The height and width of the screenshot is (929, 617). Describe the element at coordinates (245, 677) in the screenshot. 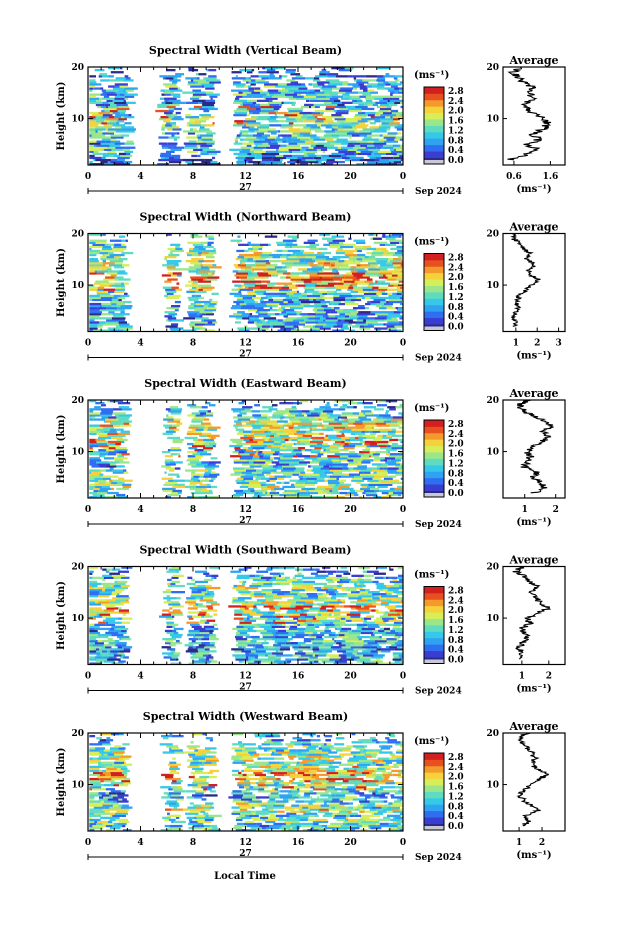

I see `x-tick-label: 12` at that location.